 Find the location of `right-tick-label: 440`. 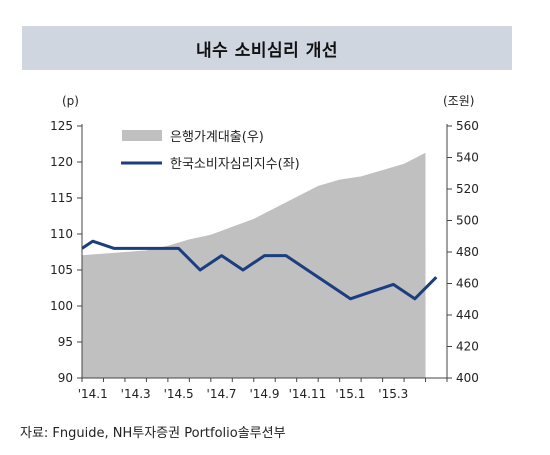

right-tick-label: 440 is located at coordinates (467, 315).